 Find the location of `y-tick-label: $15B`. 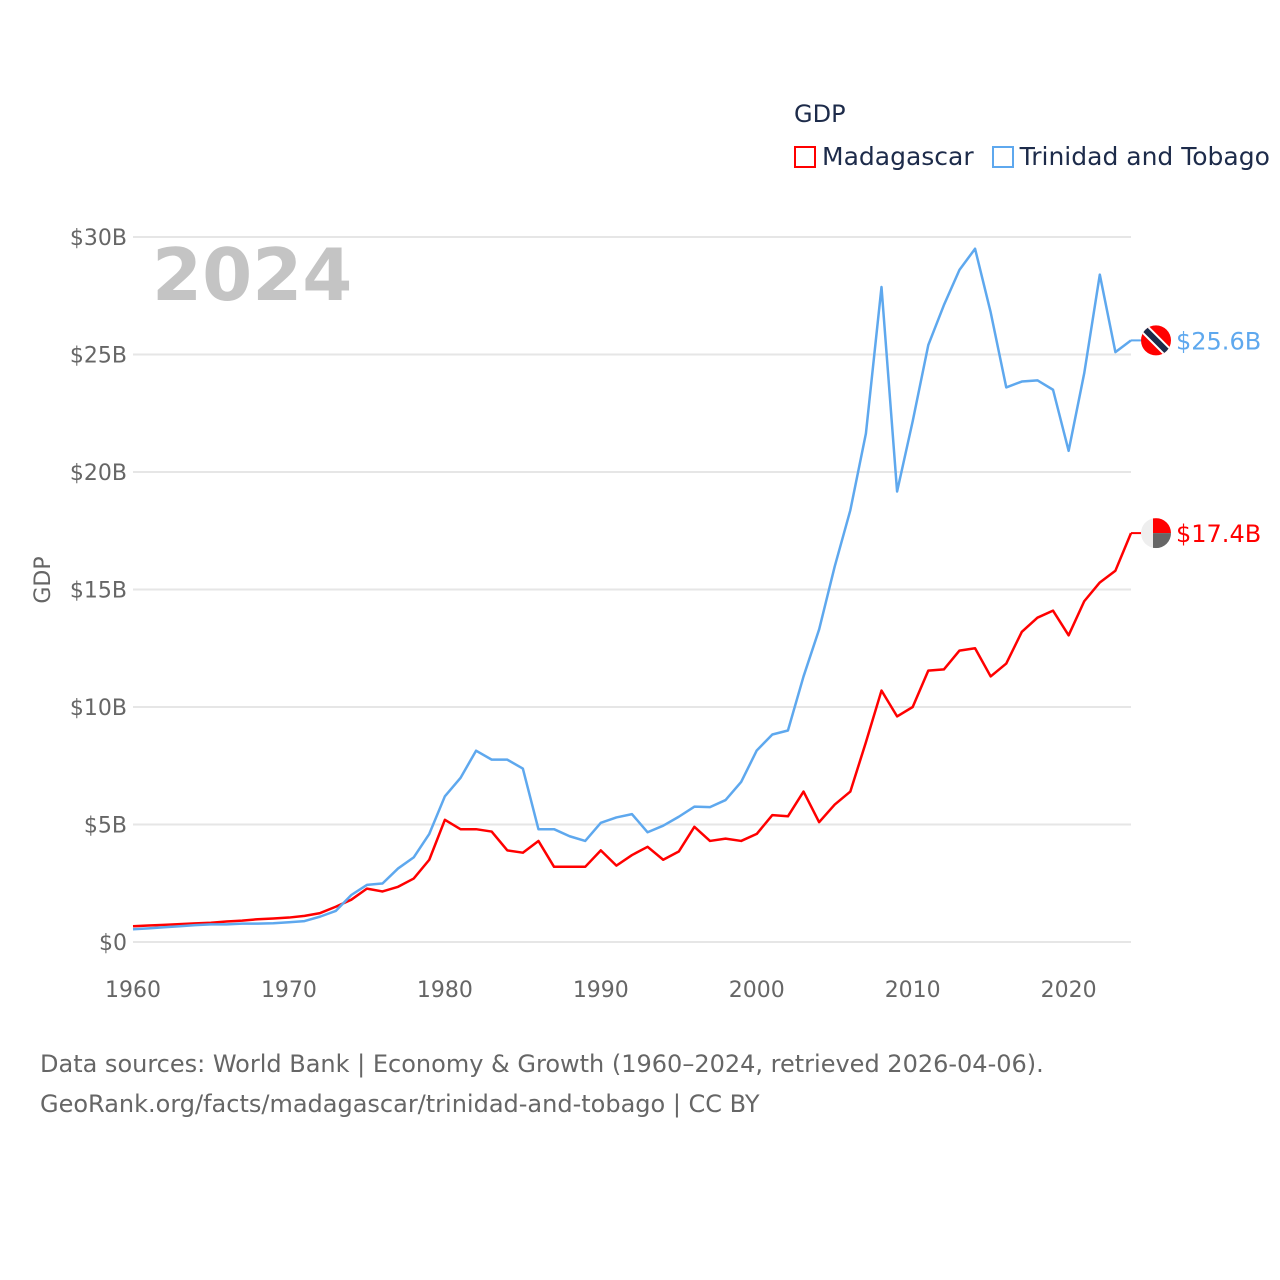

y-tick-label: $15B is located at coordinates (98, 591).